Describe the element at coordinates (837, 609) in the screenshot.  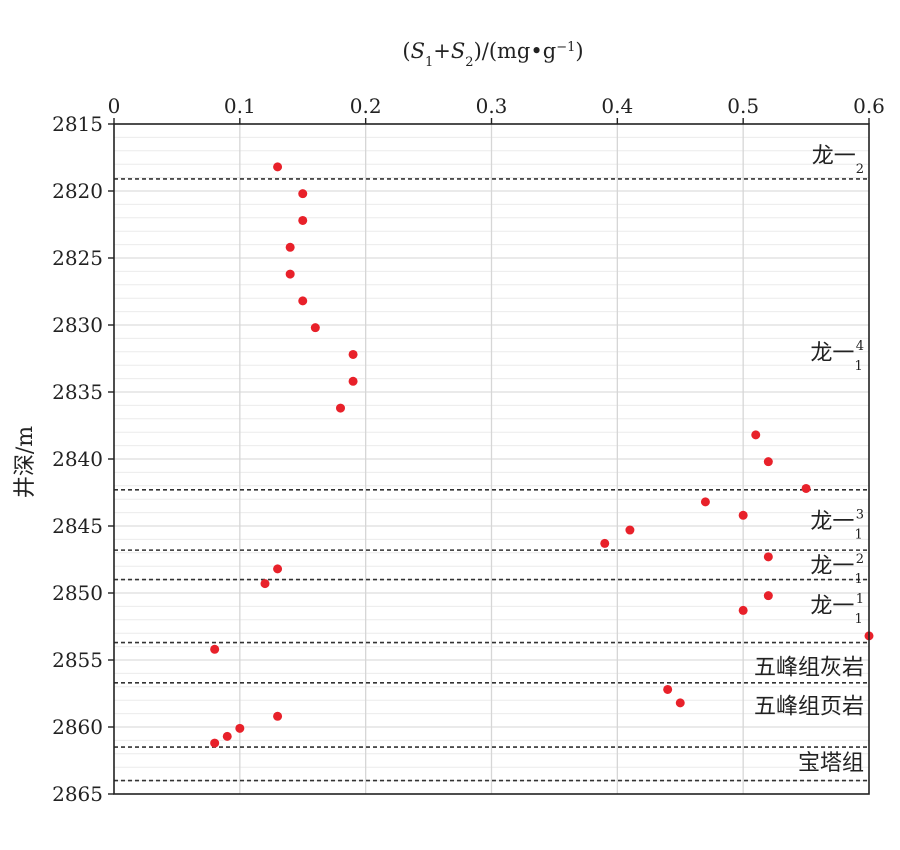
I see `formation-label: 龙一11` at that location.